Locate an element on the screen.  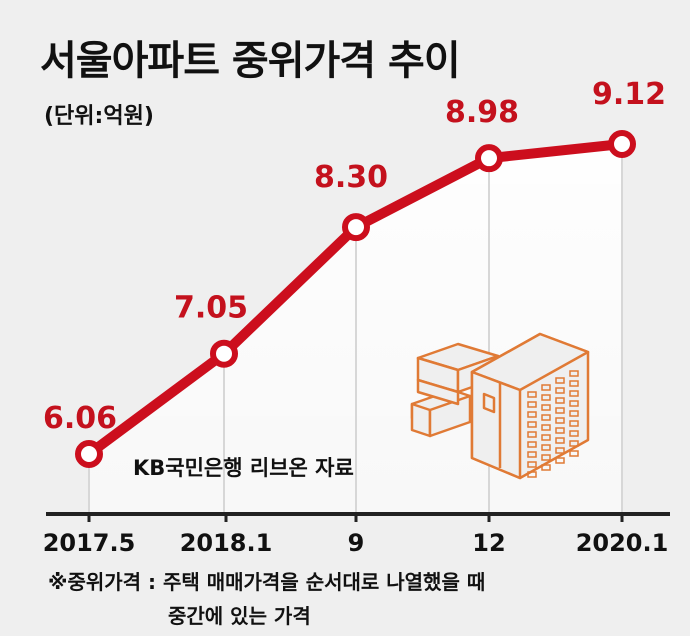
x-tick-label-4: 2020.1 is located at coordinates (622, 543).